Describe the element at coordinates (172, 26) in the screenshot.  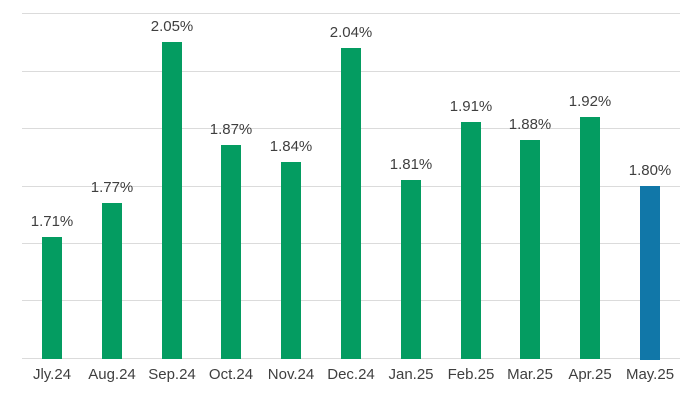
I see `bar-value-label: 2.05%` at that location.